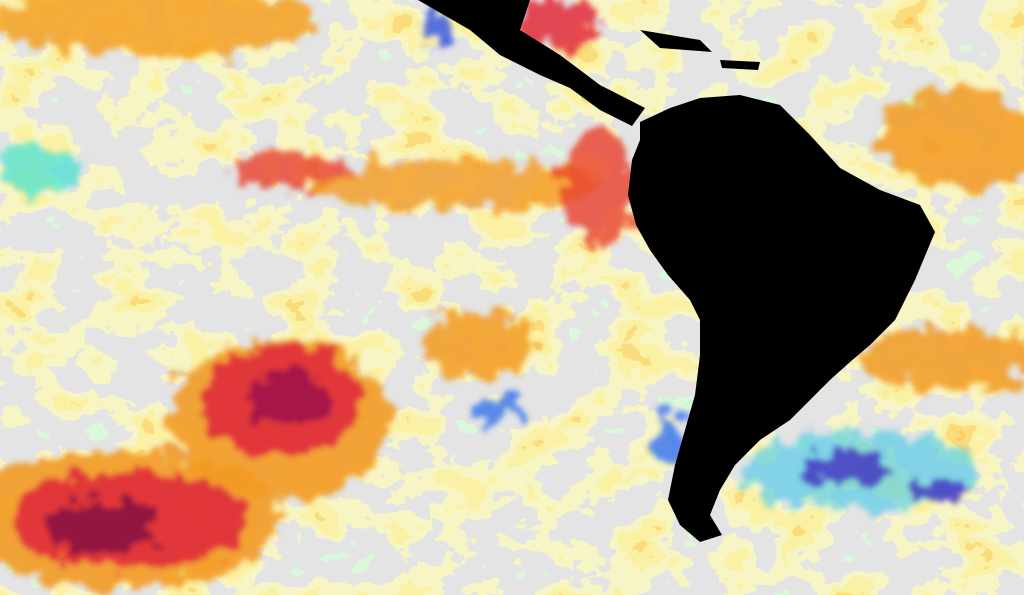 The height and width of the screenshot is (595, 1024). Describe the element at coordinates (531, 63) in the screenshot. I see `central-america` at that location.